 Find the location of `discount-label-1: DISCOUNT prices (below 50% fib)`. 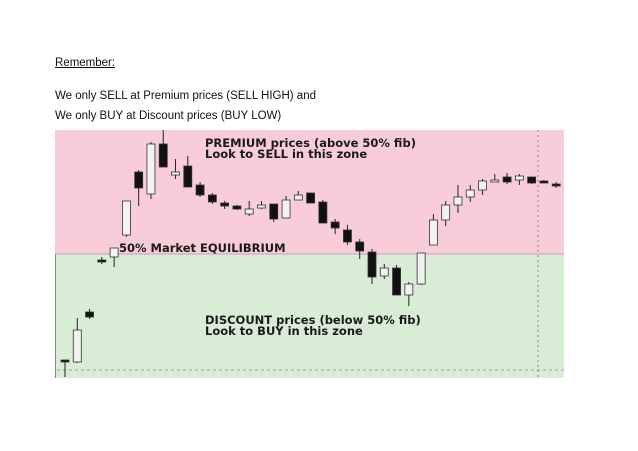

discount-label-1: DISCOUNT prices (below 50% fib) is located at coordinates (313, 320).